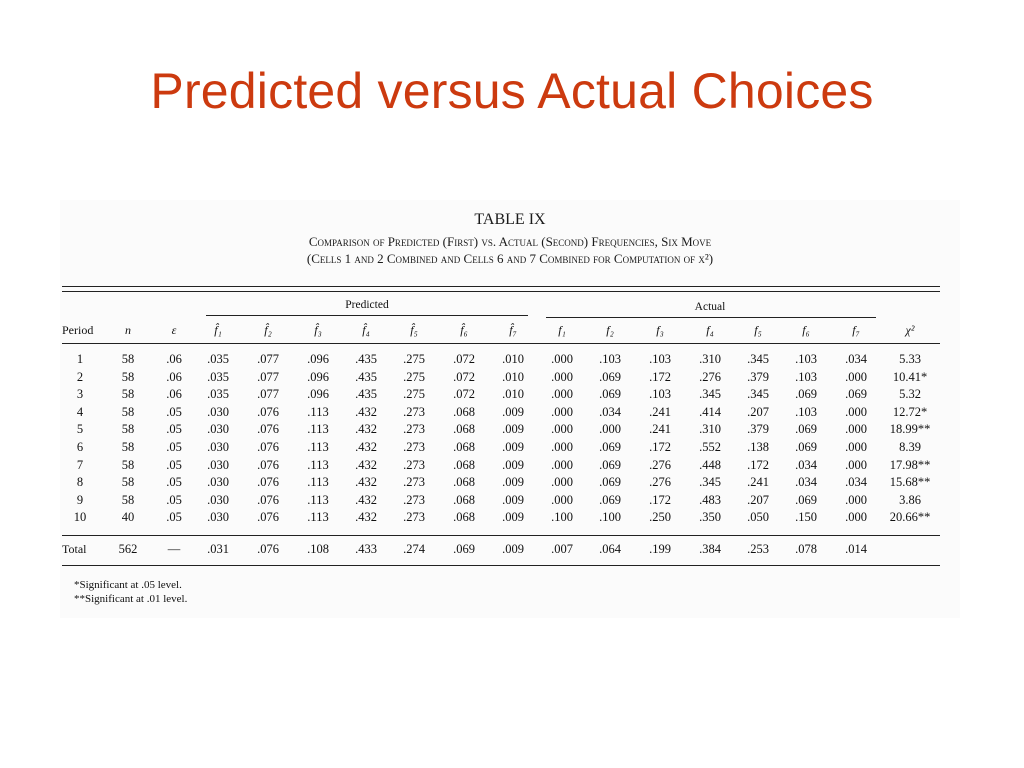 This screenshot has width=1024, height=768. What do you see at coordinates (128, 330) in the screenshot?
I see `column-header-n: n` at bounding box center [128, 330].